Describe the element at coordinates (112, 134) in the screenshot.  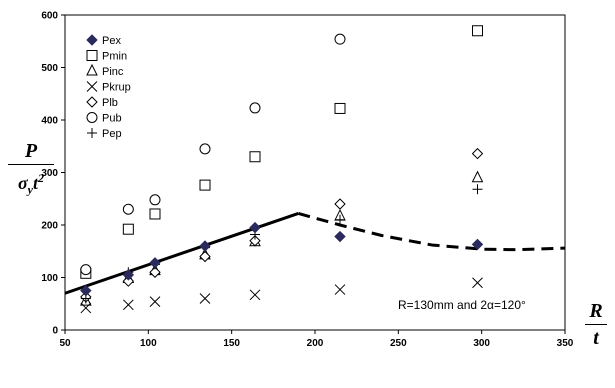
I see `legend-label-pep: Pep` at that location.